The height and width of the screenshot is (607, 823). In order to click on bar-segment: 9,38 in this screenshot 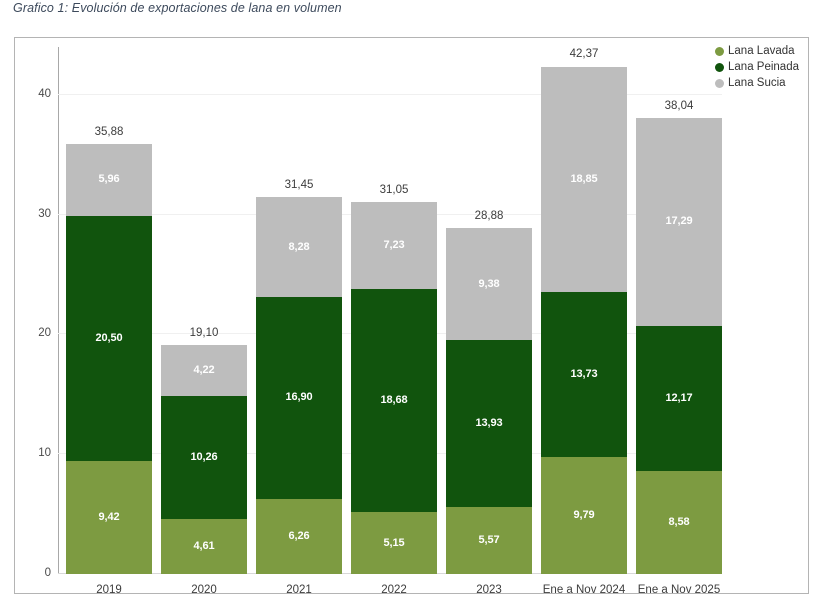, I will do `click(489, 284)`.